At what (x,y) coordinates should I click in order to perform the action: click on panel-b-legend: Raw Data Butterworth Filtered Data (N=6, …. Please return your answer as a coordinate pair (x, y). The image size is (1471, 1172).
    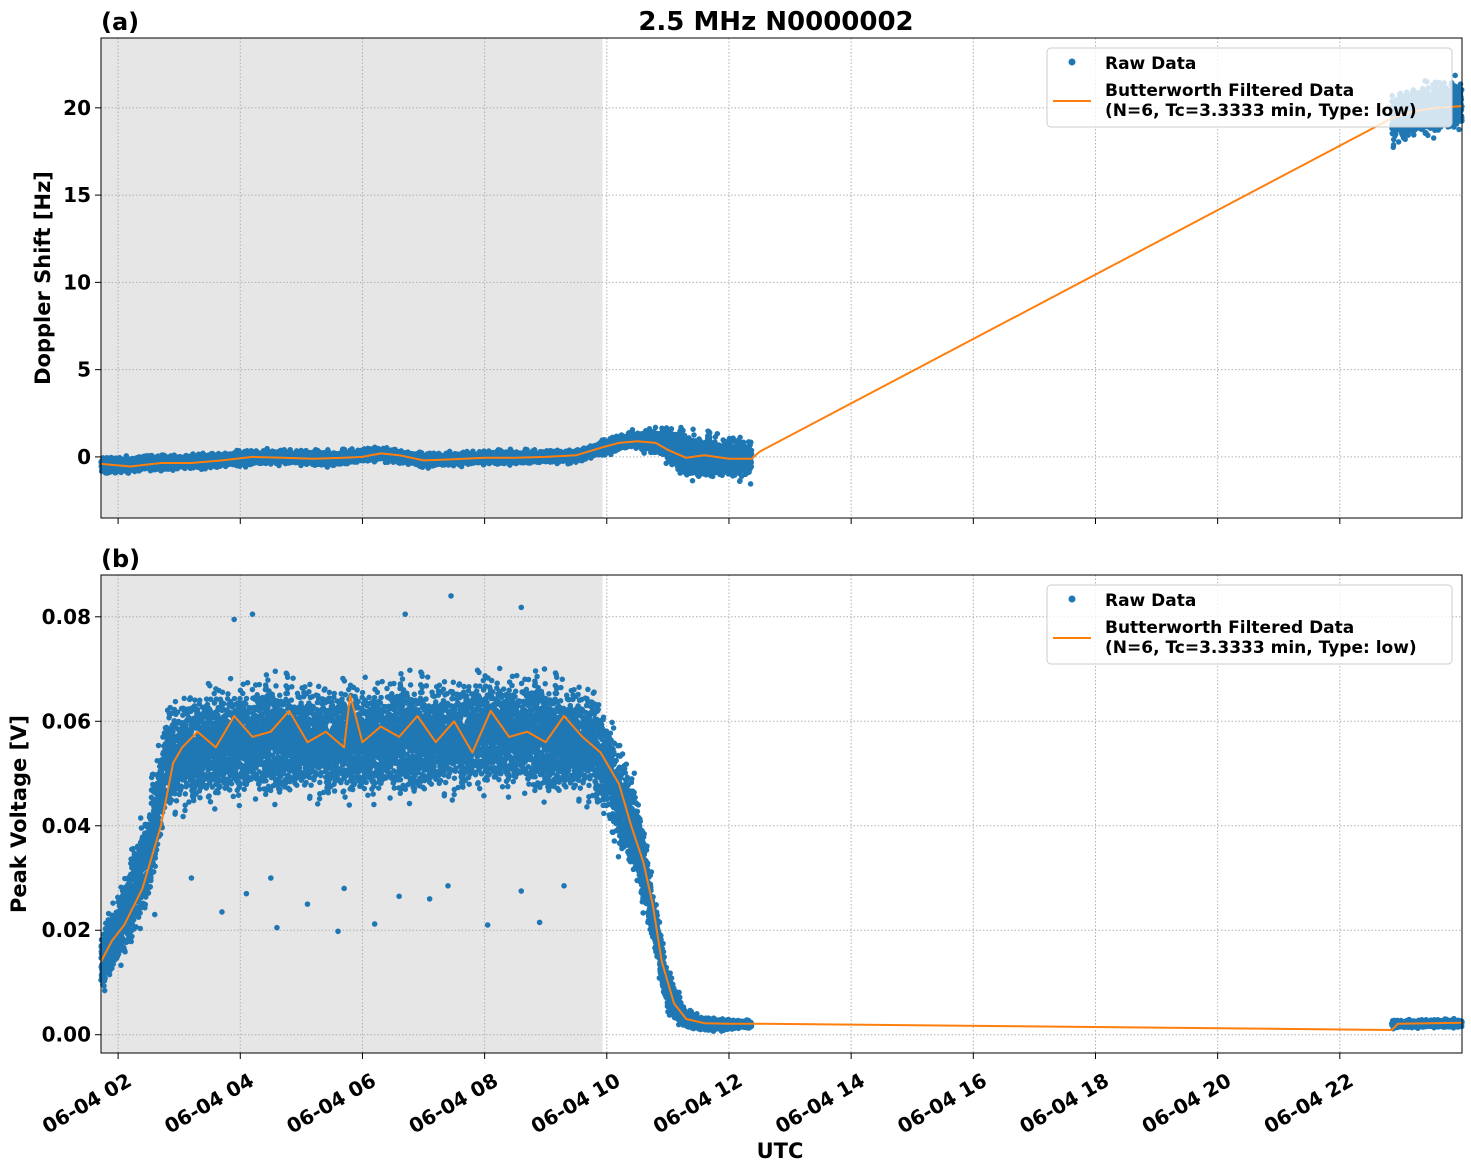
    Looking at the image, I should click on (1249, 624).